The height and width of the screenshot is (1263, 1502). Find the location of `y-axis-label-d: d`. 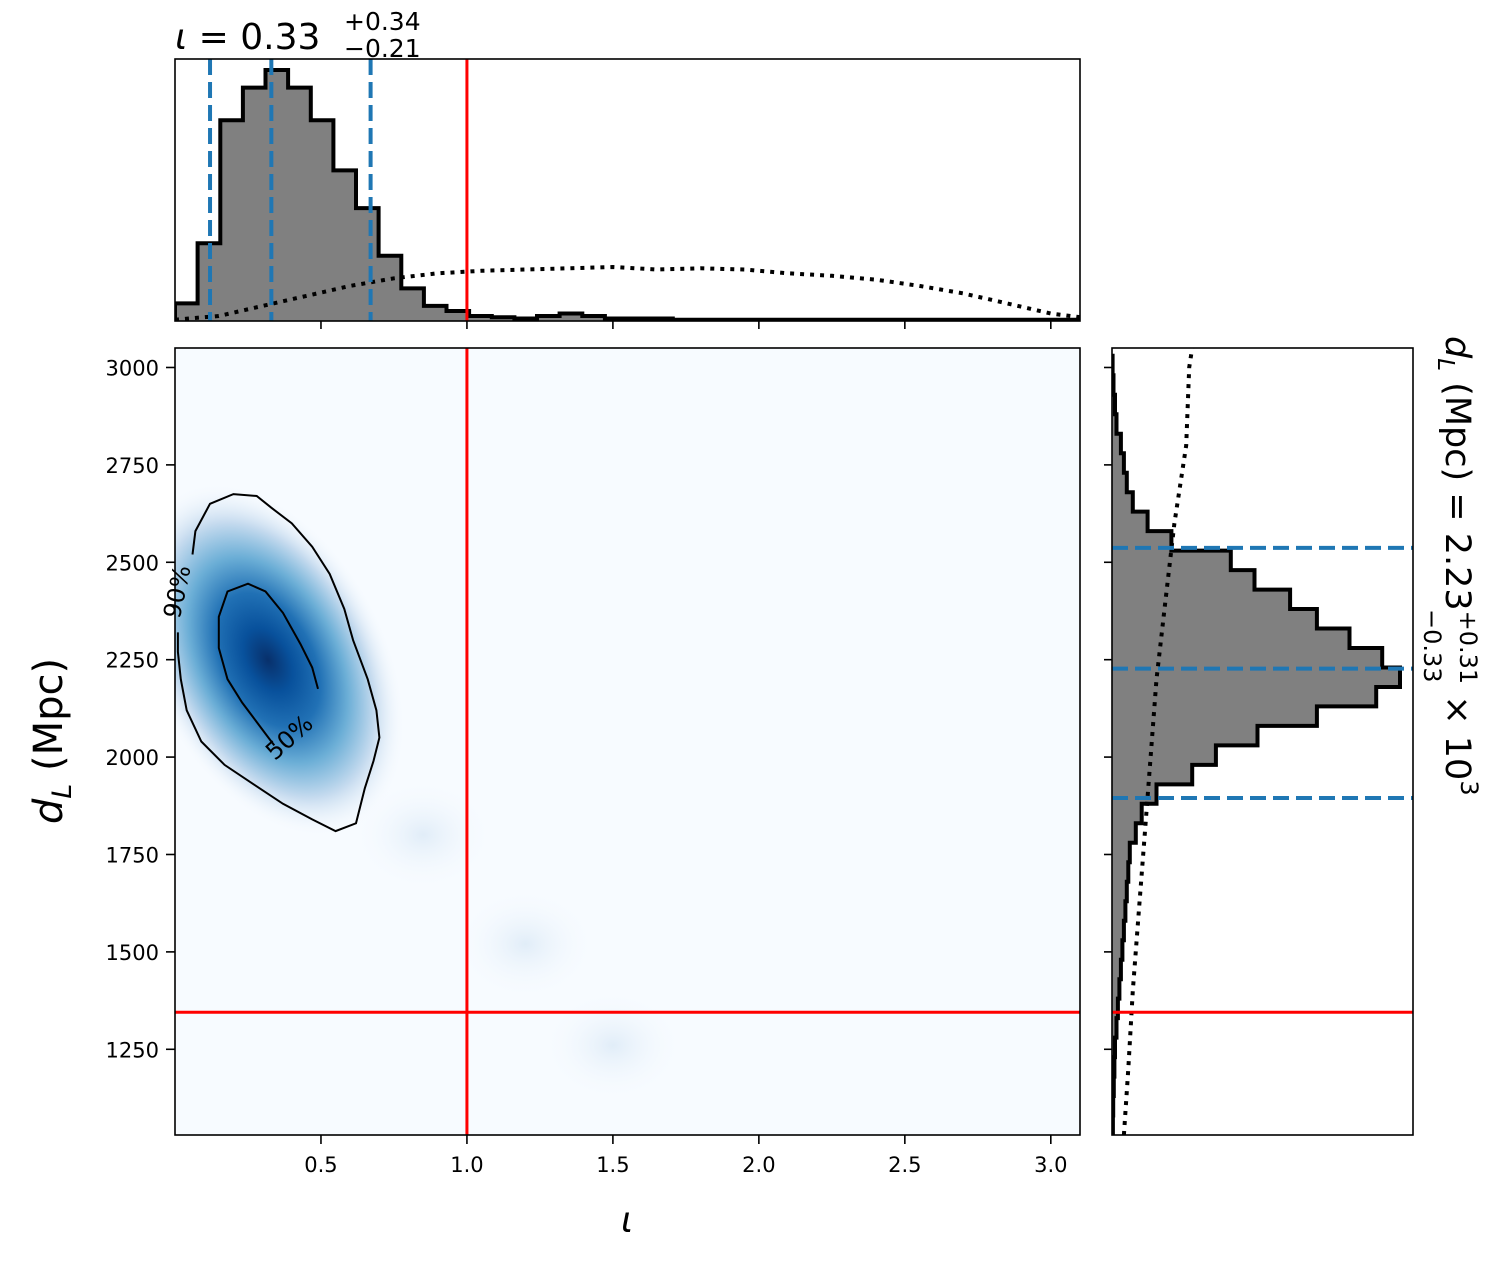

y-axis-label-d: d is located at coordinates (49, 811).